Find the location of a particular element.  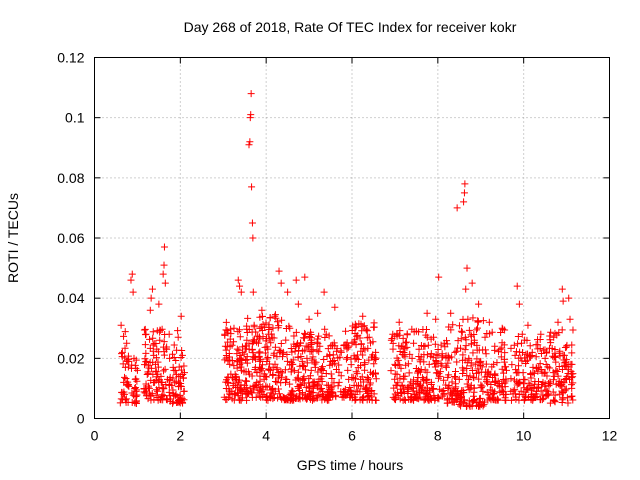

x-tick-label: 6 is located at coordinates (352, 436).